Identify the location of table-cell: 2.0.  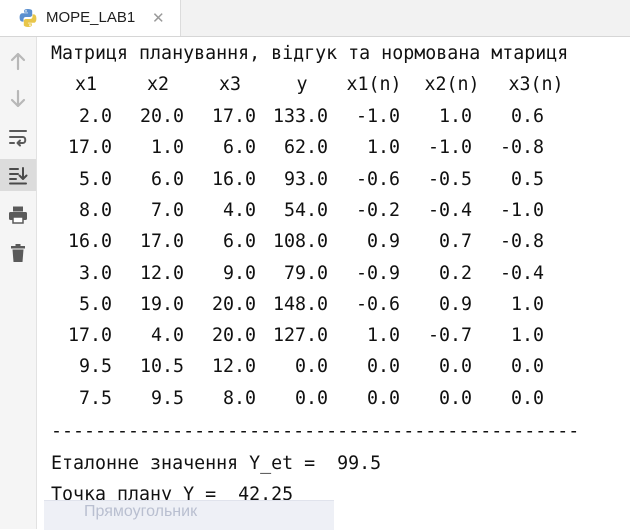
(95, 116).